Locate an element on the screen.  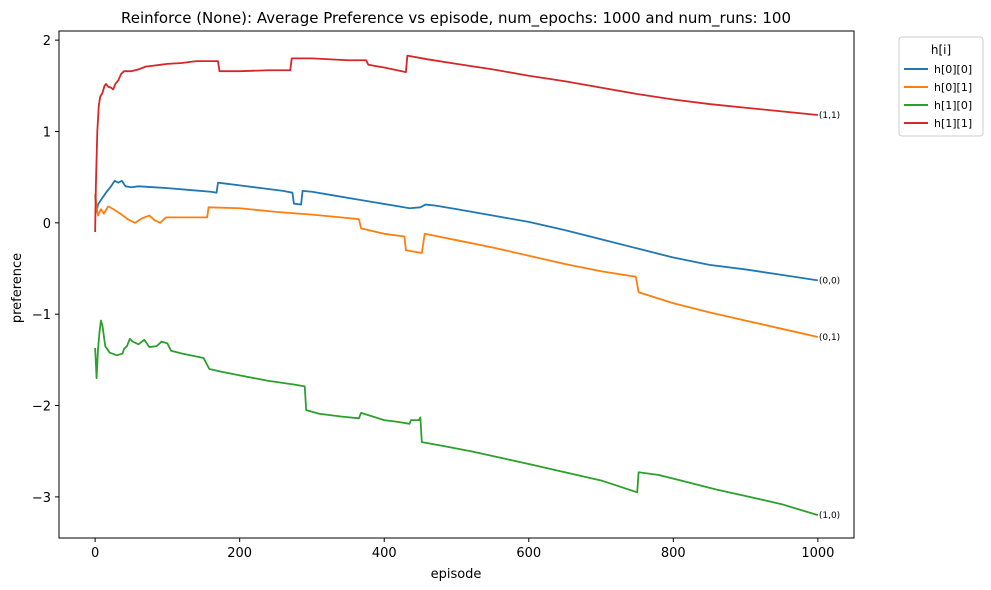
legend: h[i] h[0][0] h[0][1] h[1][0] h[1][1] is located at coordinates (941, 86).